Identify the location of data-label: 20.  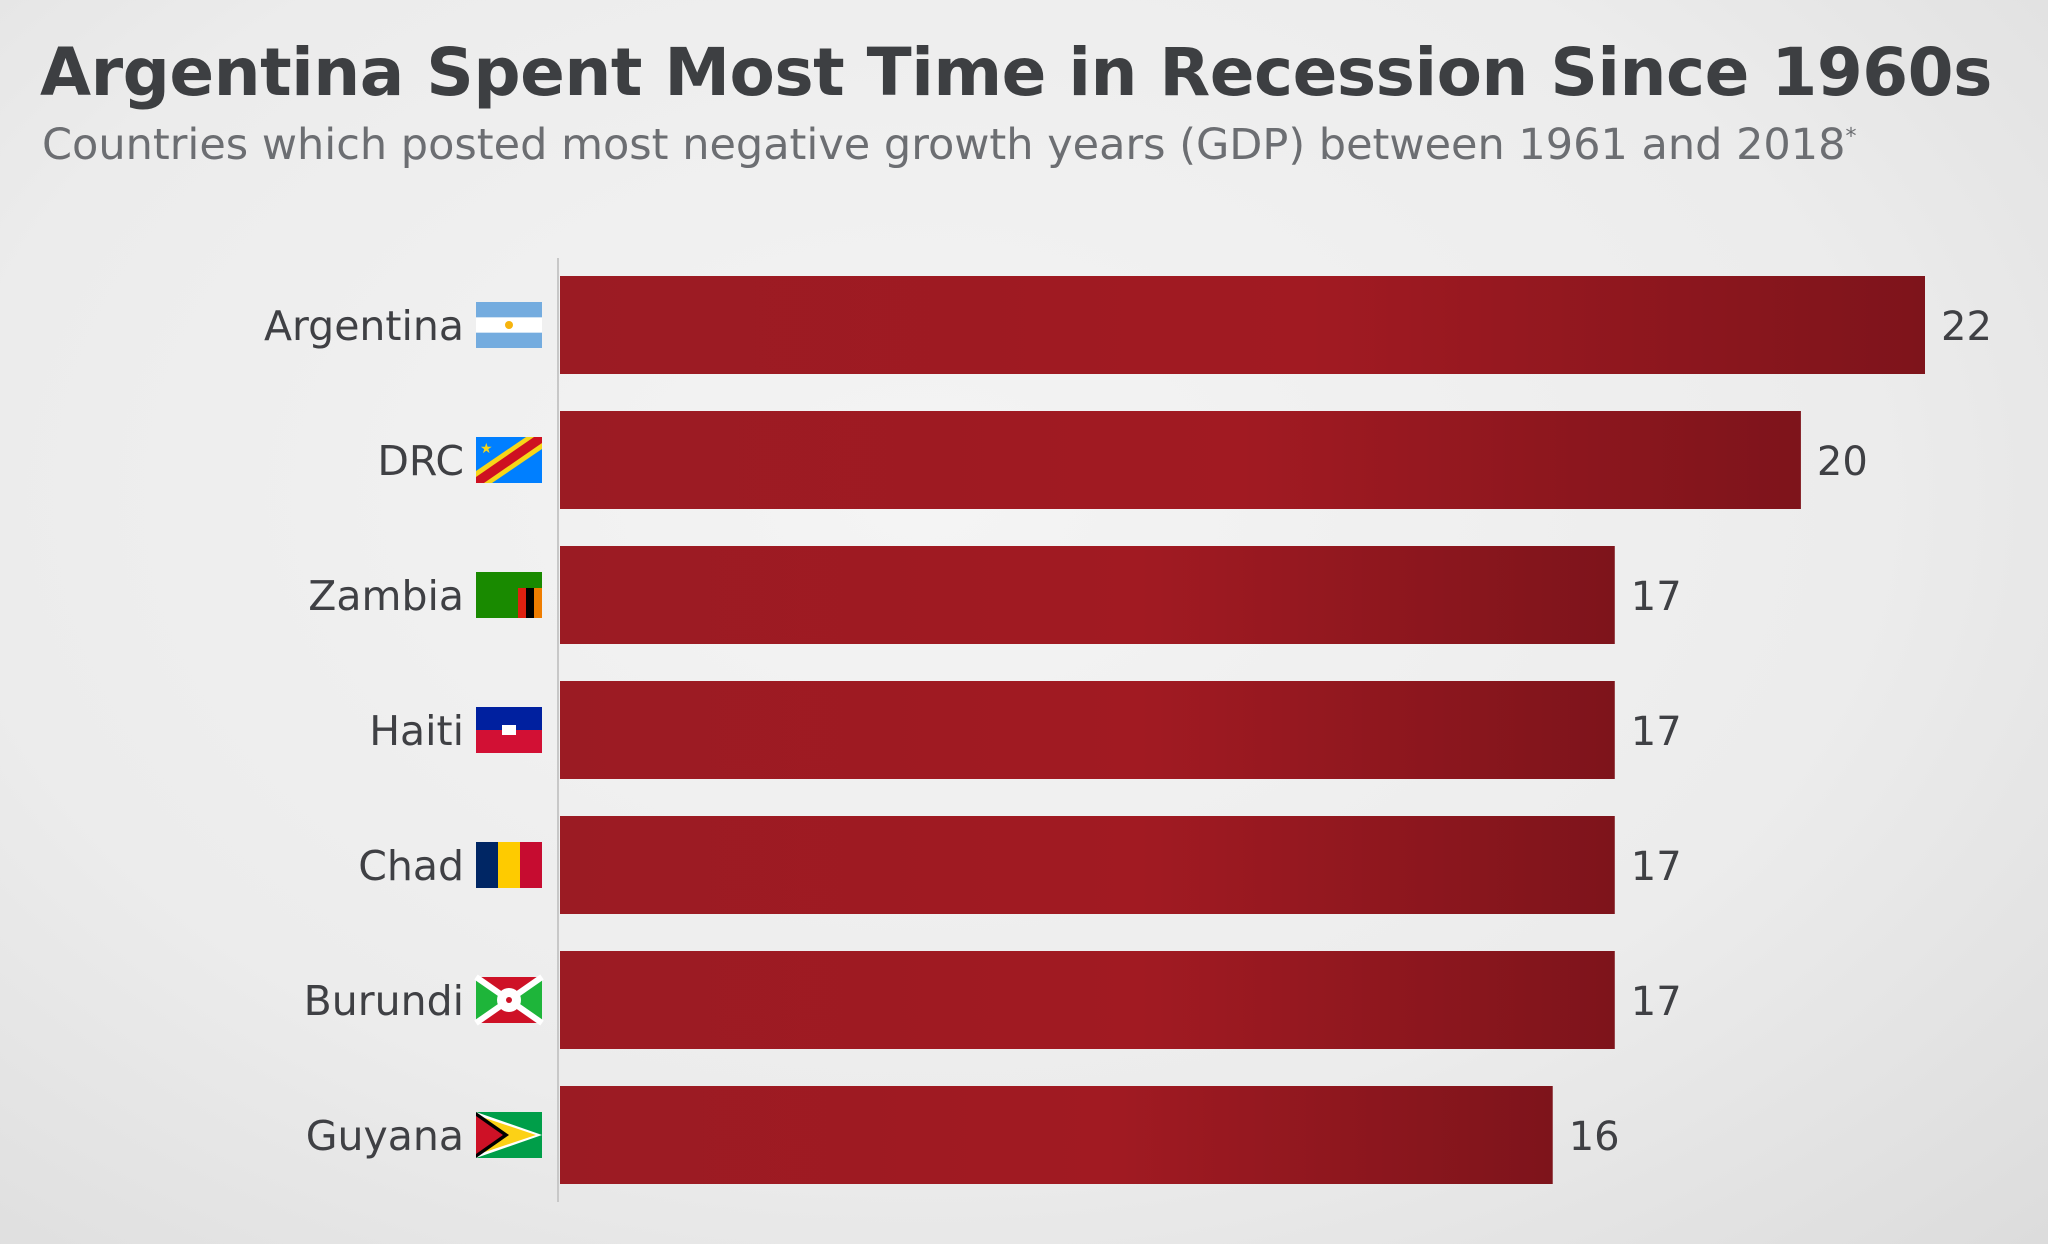
(1842, 462).